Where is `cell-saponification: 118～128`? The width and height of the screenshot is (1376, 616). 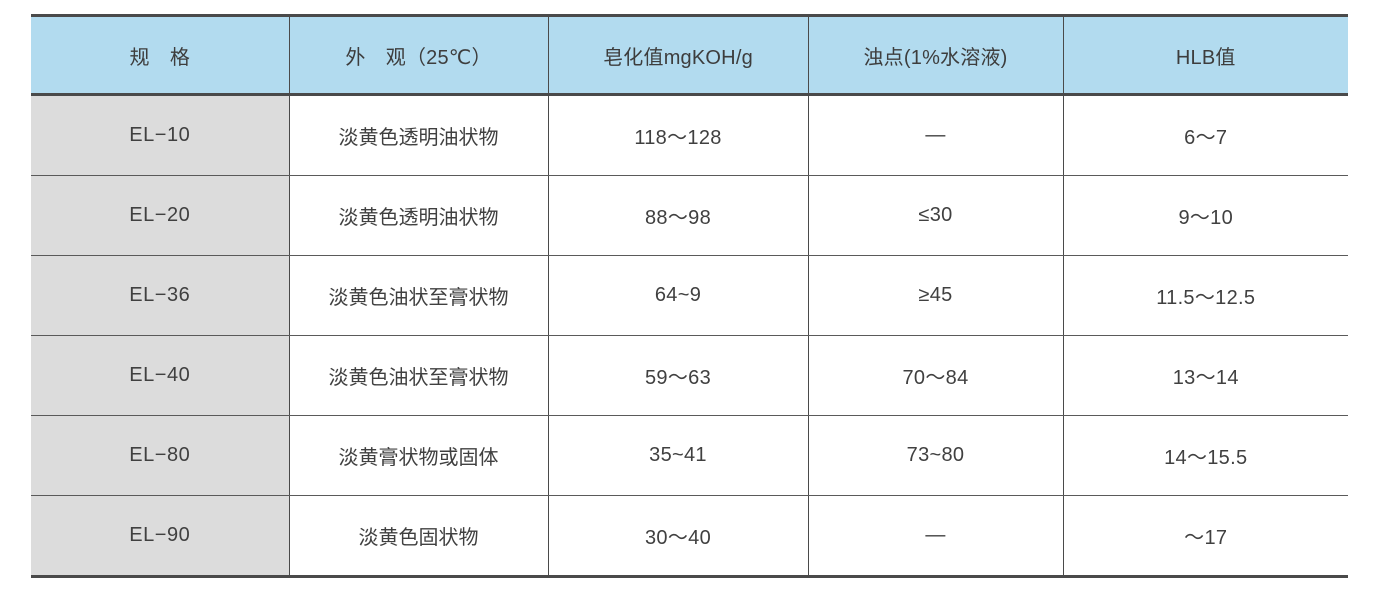
cell-saponification: 118～128 is located at coordinates (678, 135).